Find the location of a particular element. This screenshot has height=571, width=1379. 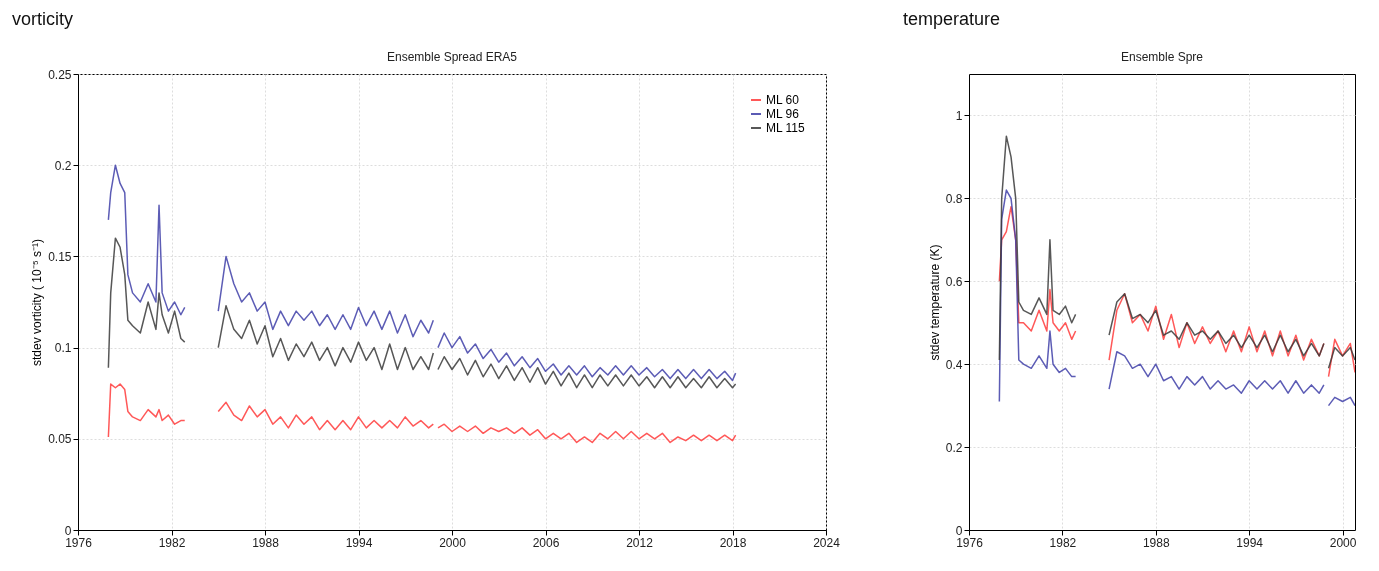

y-tick-label: 0.15 is located at coordinates (60, 256).